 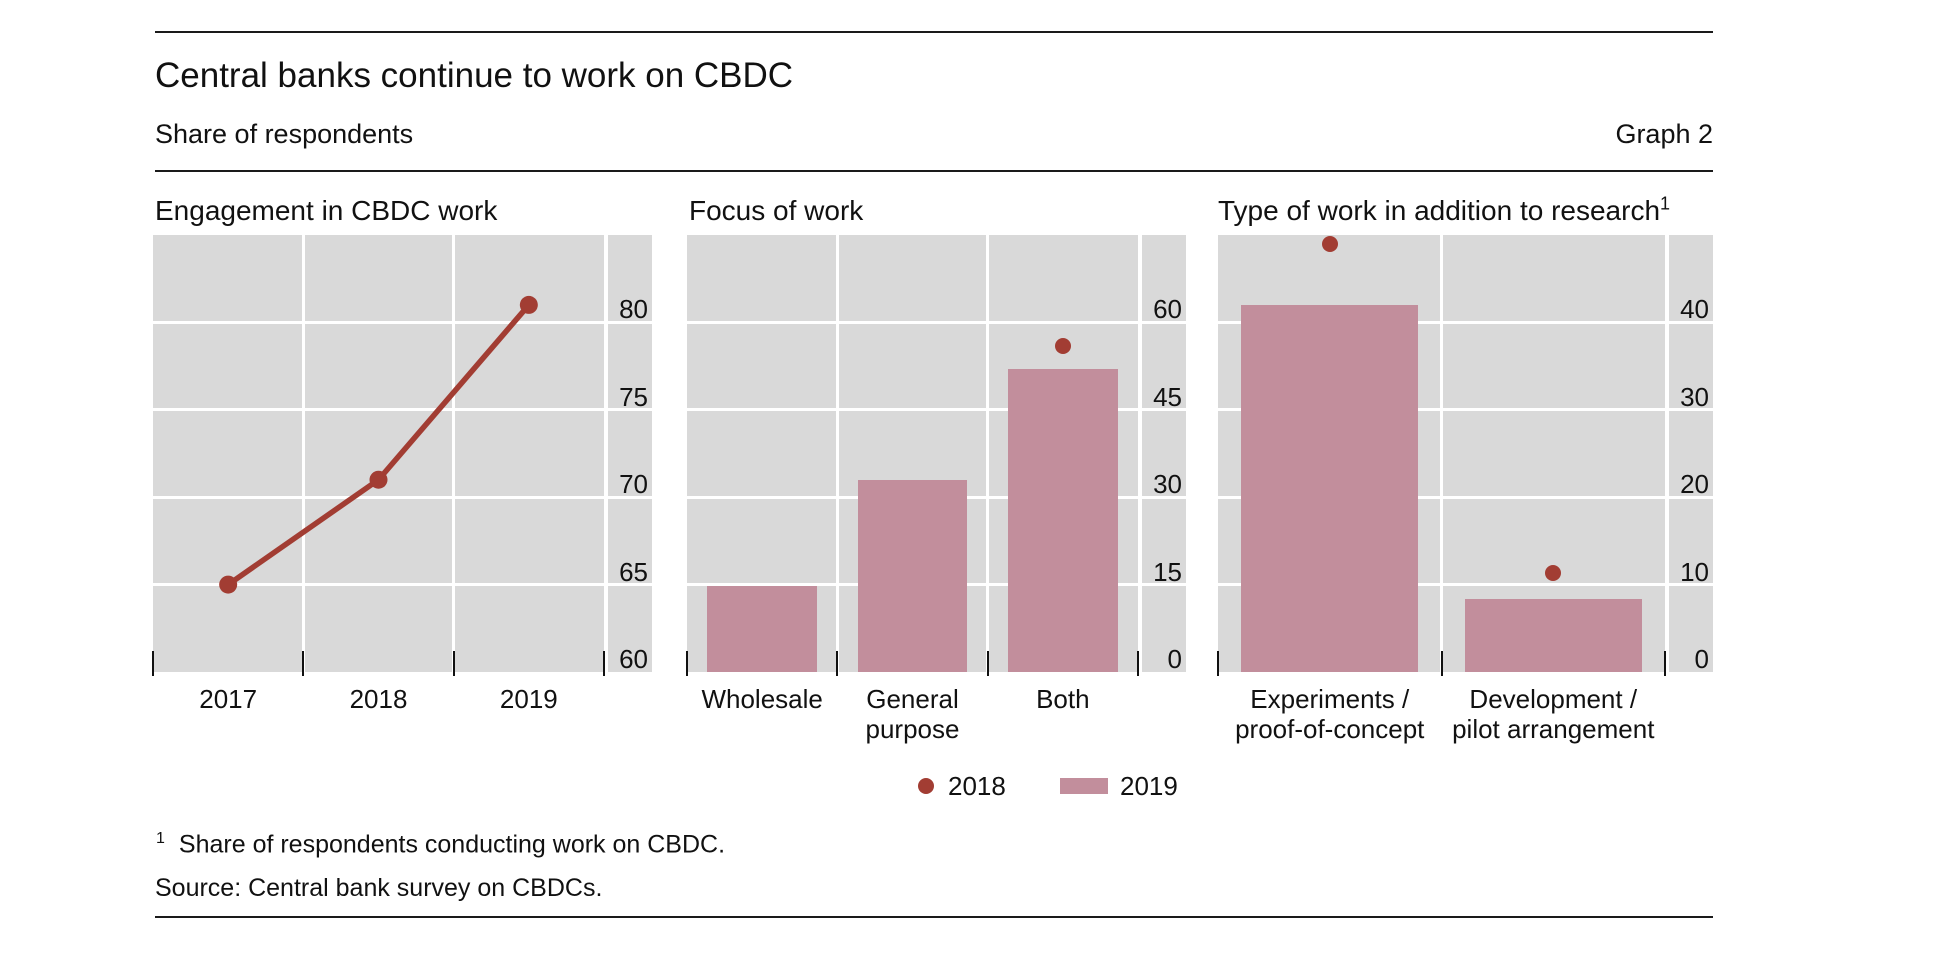 What do you see at coordinates (762, 699) in the screenshot?
I see `x-axis-label: Wholesale` at bounding box center [762, 699].